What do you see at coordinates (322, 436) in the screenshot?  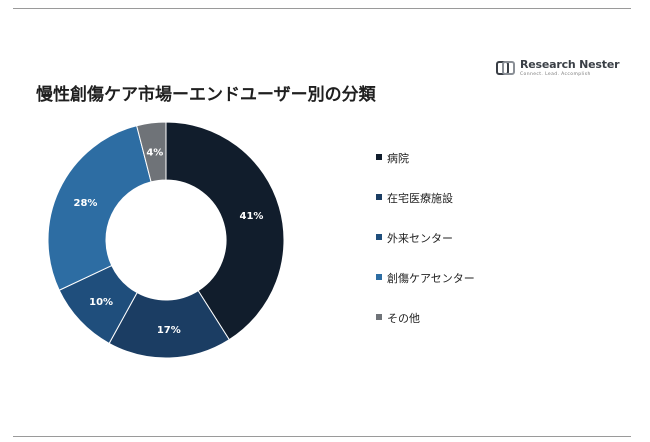 I see `bottom-divider` at bounding box center [322, 436].